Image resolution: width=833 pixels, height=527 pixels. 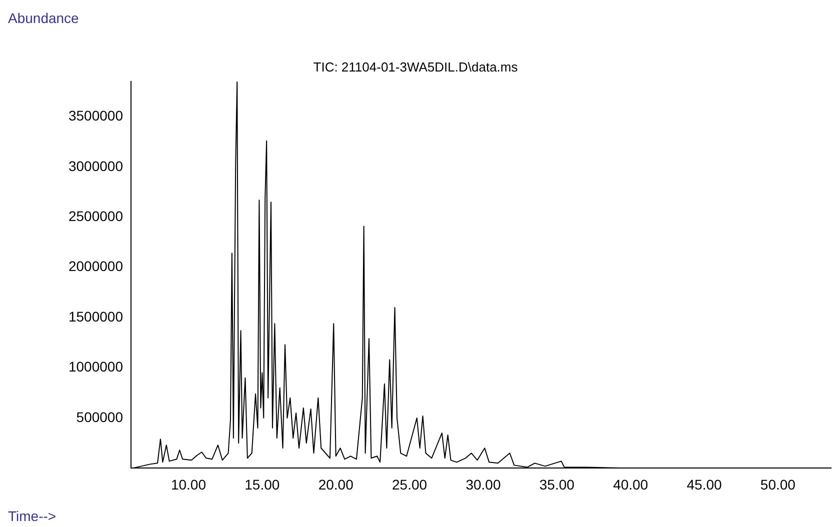 What do you see at coordinates (704, 484) in the screenshot?
I see `x-tick-label: 45.00` at bounding box center [704, 484].